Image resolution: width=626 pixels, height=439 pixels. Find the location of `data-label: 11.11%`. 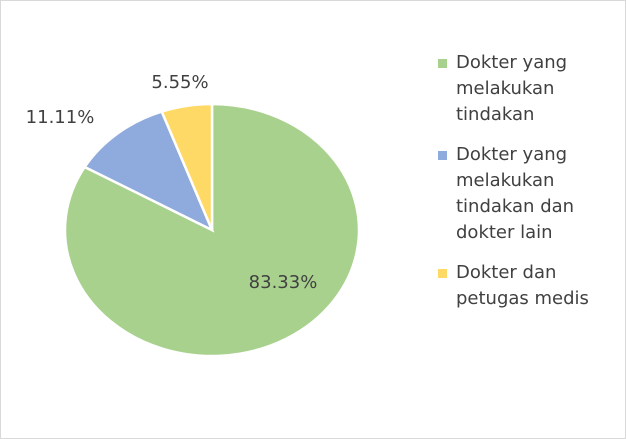

data-label: 11.11% is located at coordinates (60, 117).